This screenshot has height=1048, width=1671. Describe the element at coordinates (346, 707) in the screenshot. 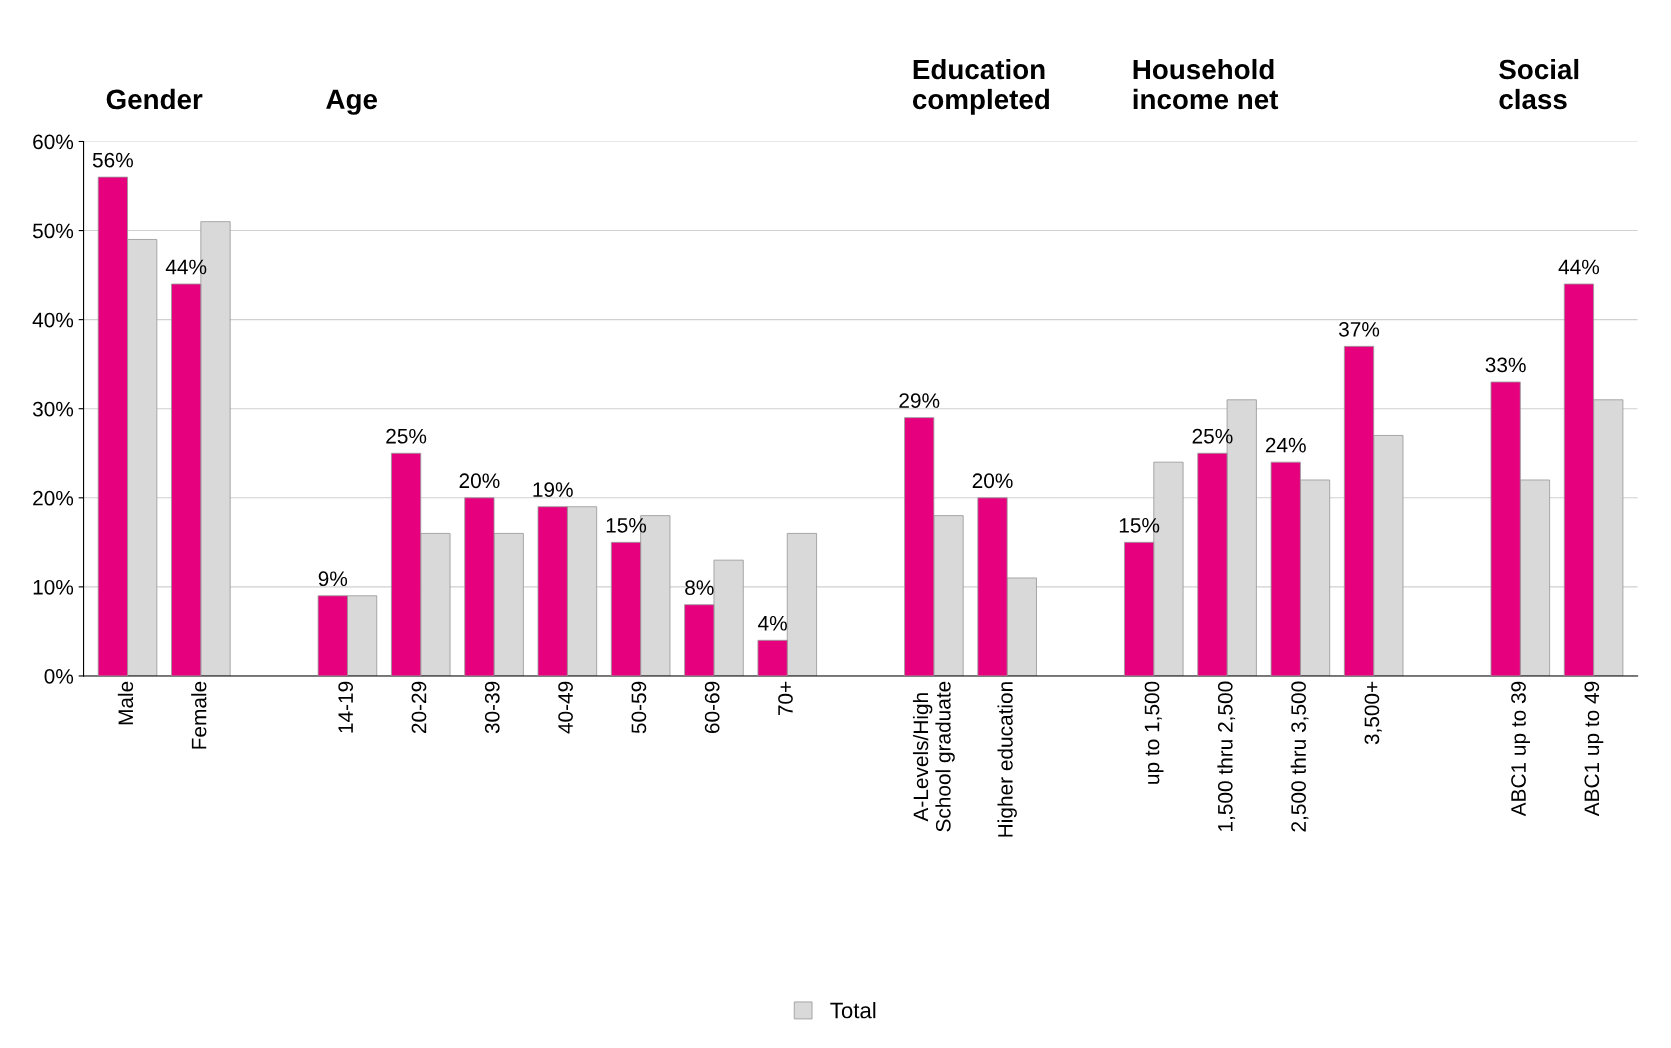

I see `x-tick-label: 14-19` at that location.